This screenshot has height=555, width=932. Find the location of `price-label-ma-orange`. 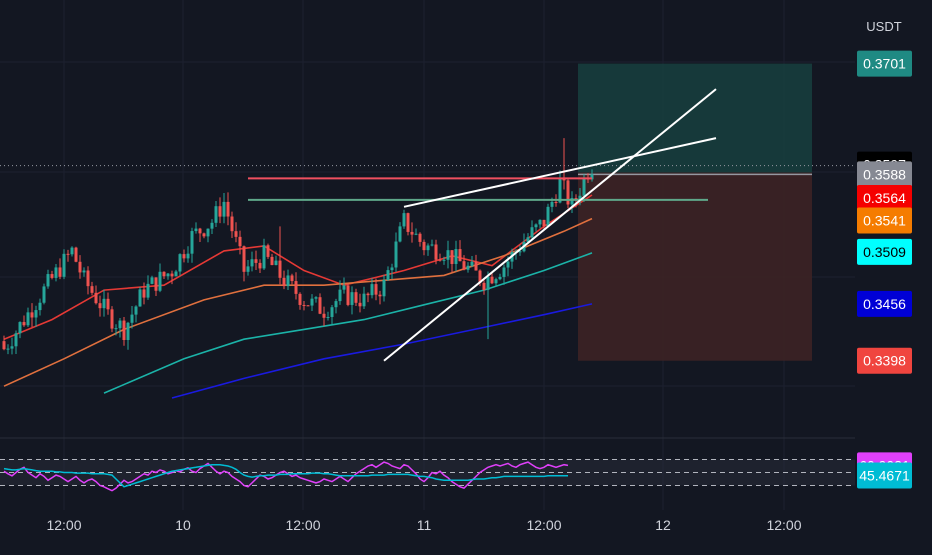

price-label-ma-orange is located at coordinates (884, 220).